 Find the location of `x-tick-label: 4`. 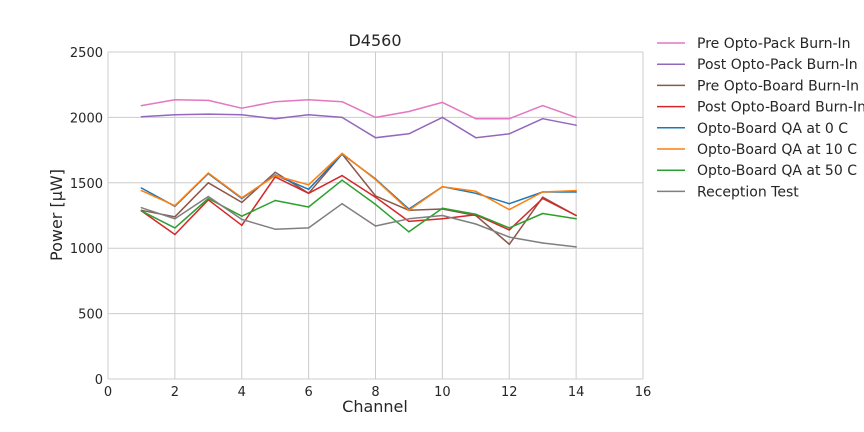

x-tick-label: 4 is located at coordinates (242, 392).